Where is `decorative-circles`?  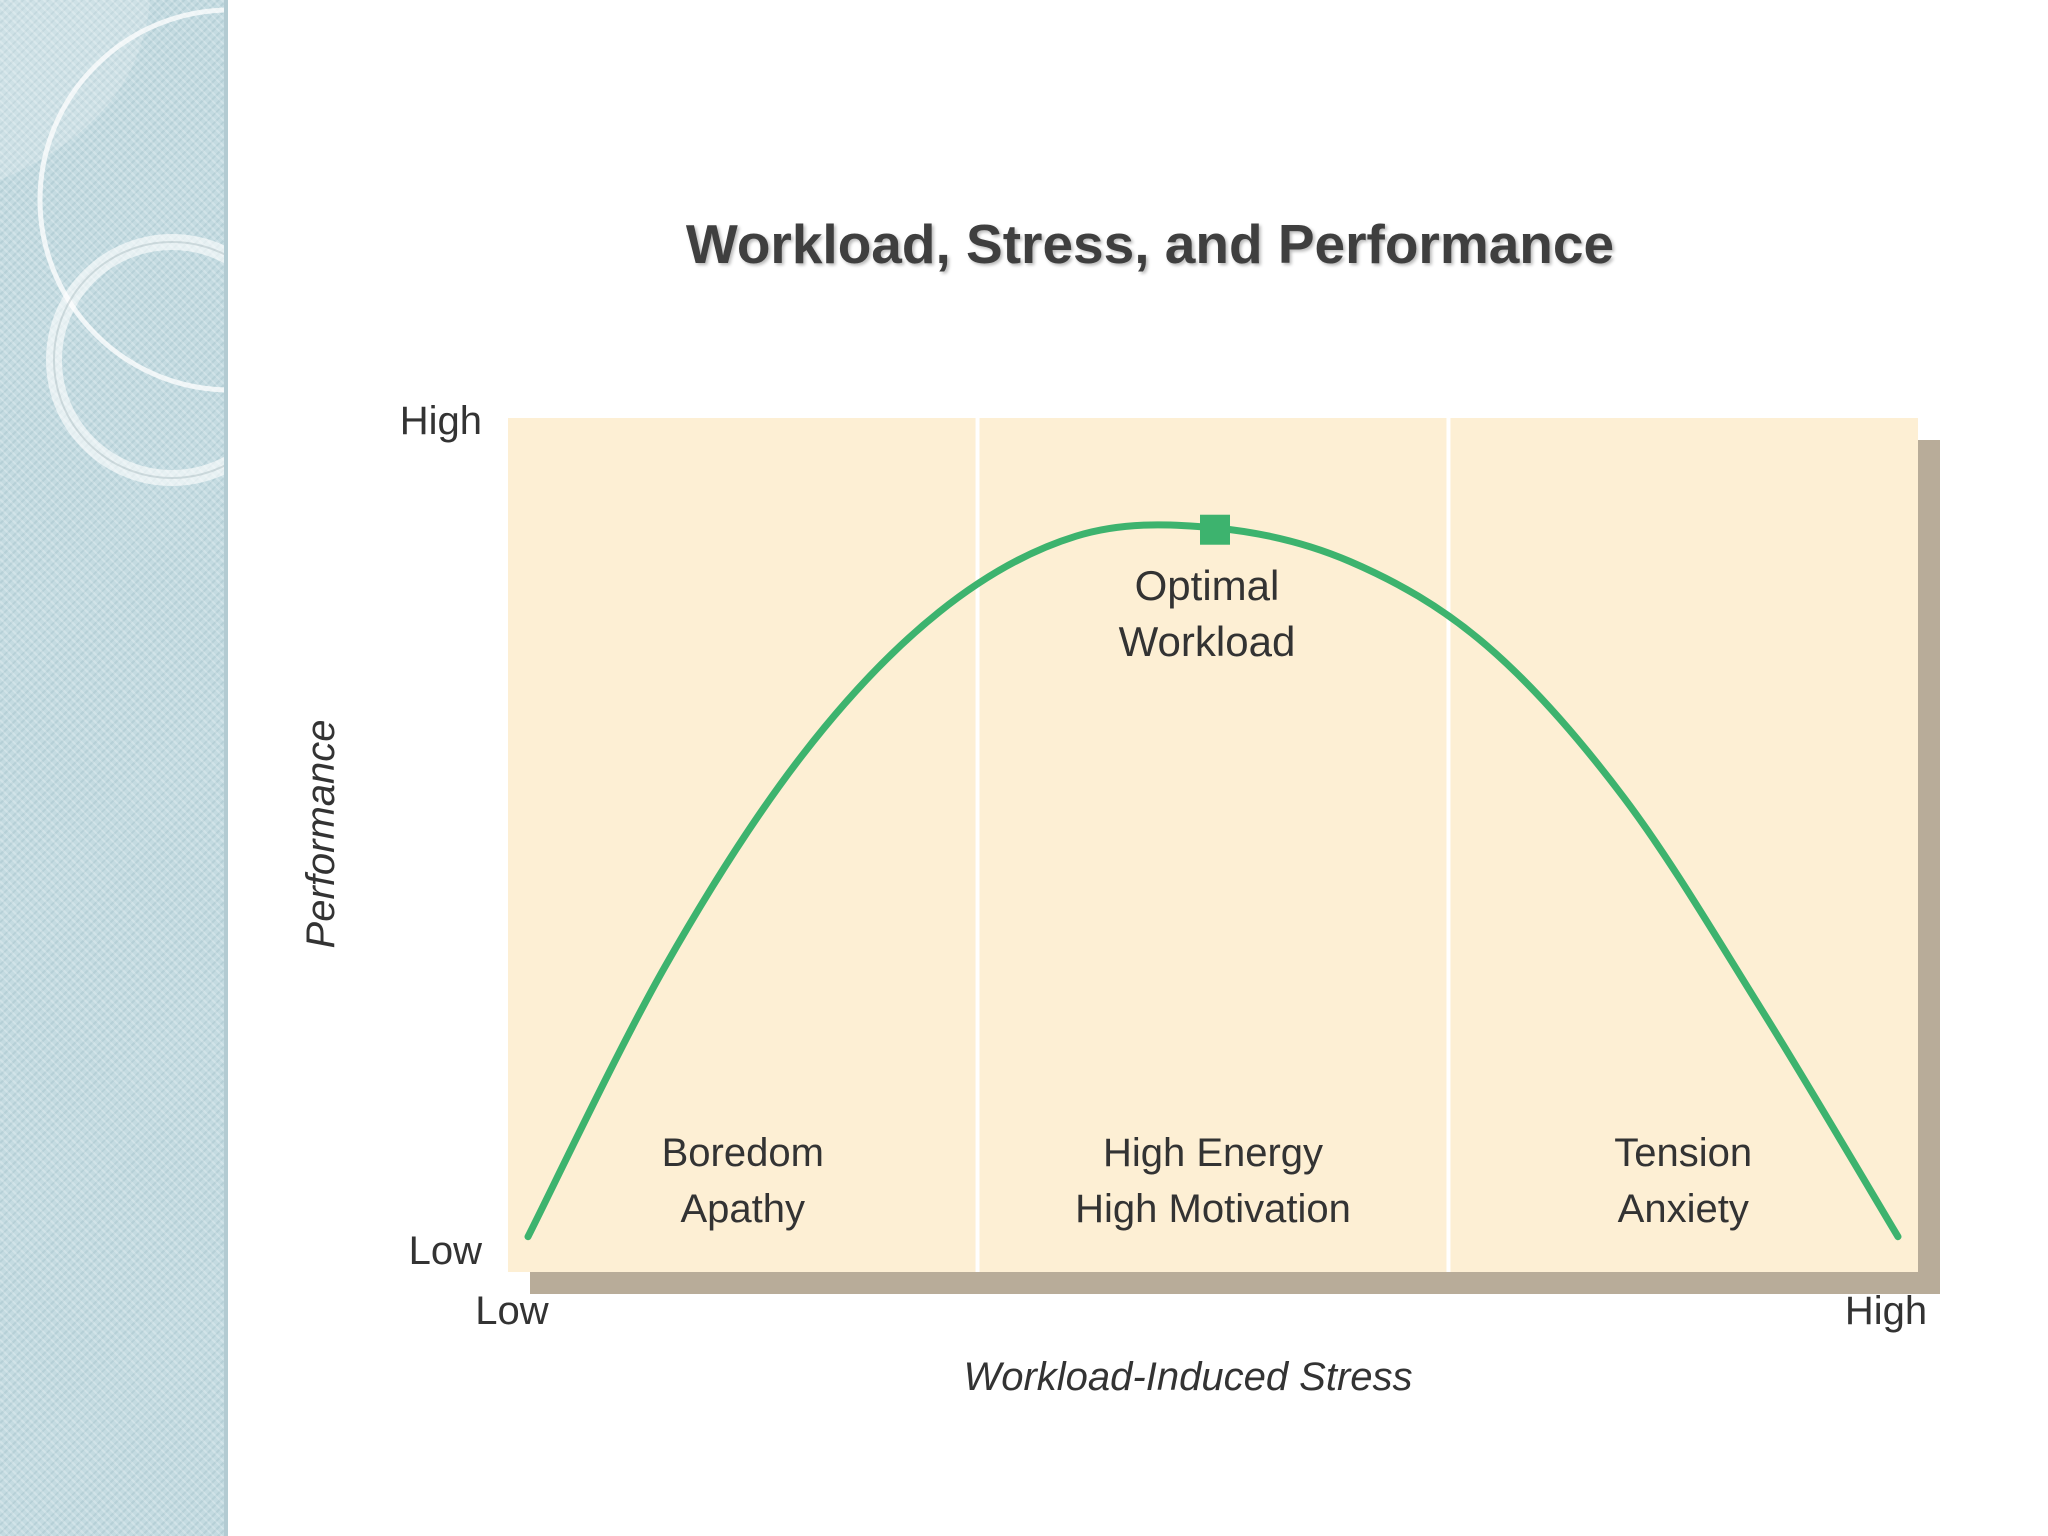 decorative-circles is located at coordinates (114, 243).